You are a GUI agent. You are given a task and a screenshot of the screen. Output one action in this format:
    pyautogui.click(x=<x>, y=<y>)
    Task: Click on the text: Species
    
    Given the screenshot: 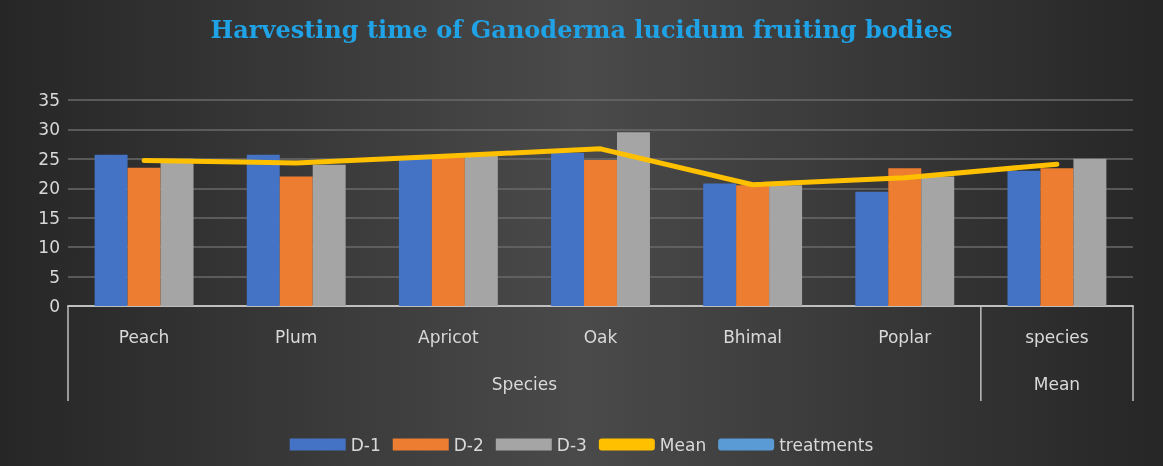 What is the action you would take?
    pyautogui.click(x=524, y=384)
    